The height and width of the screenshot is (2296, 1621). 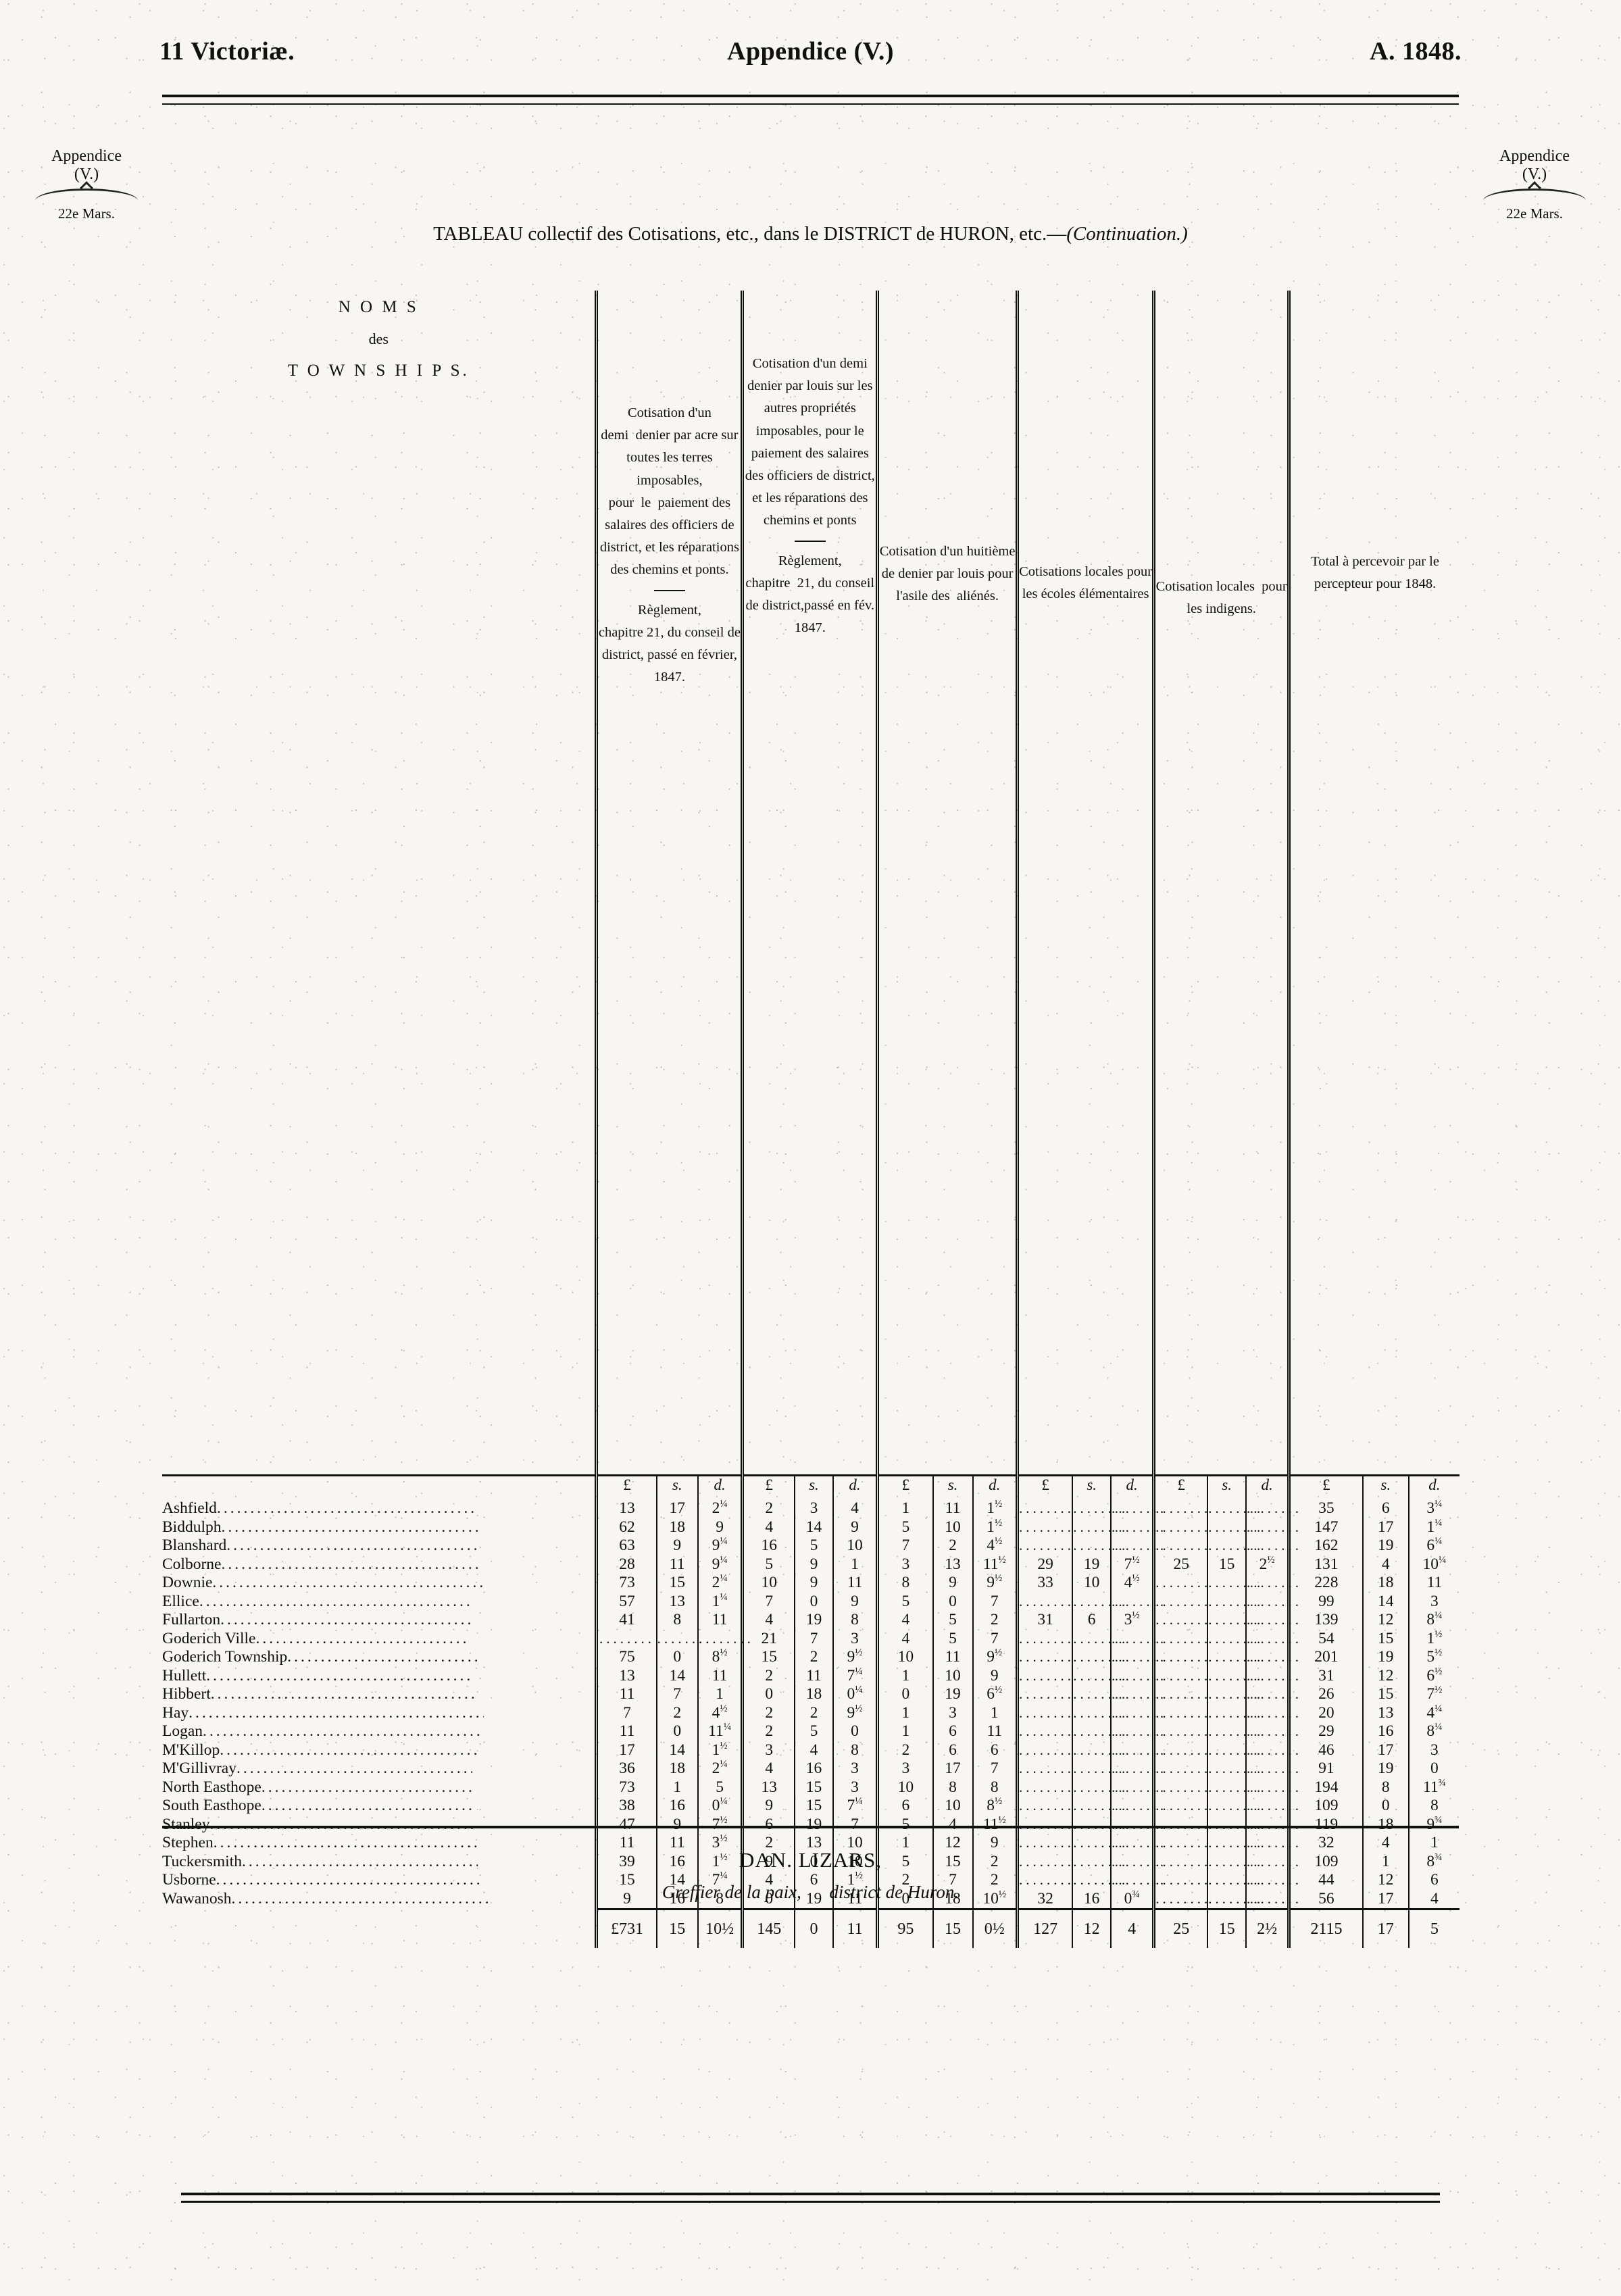 I want to click on cell-c1-shillings: 1, so click(x=676, y=1787).